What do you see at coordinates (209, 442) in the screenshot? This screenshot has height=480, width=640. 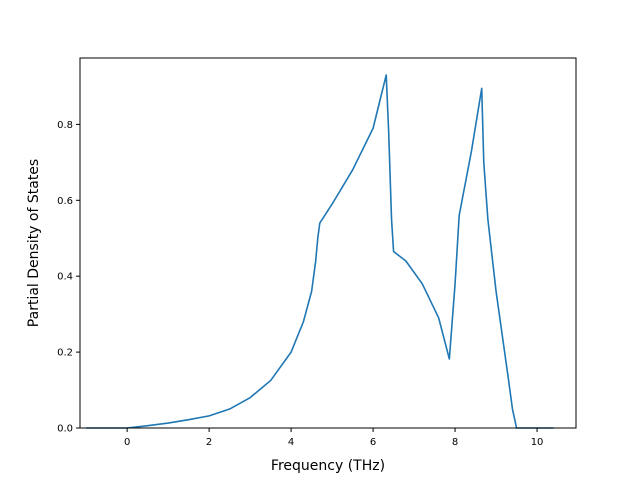 I see `x-tick-label: 2` at bounding box center [209, 442].